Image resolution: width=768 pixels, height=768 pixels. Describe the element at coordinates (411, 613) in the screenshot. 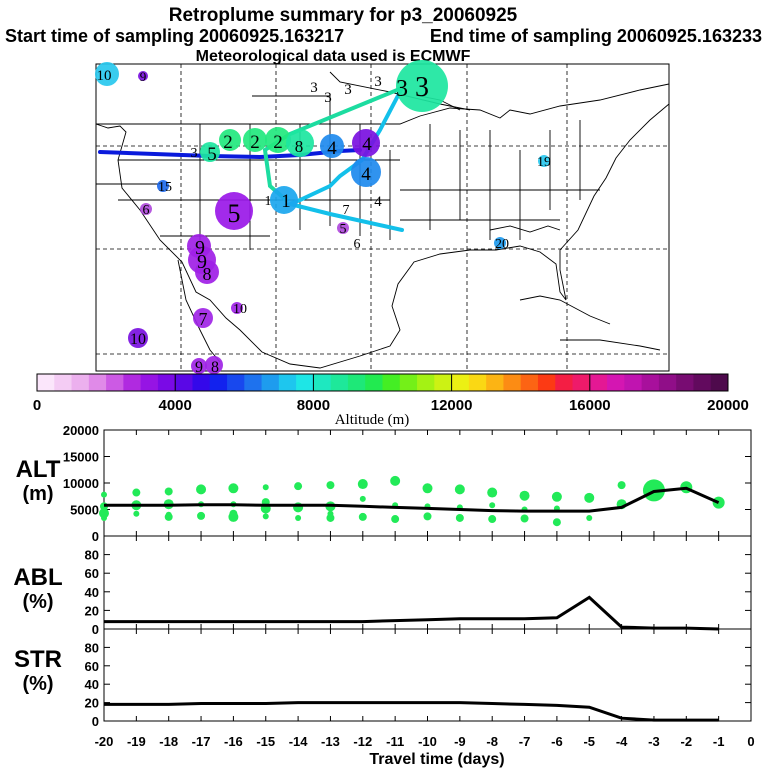

I see `abl-series-line` at that location.